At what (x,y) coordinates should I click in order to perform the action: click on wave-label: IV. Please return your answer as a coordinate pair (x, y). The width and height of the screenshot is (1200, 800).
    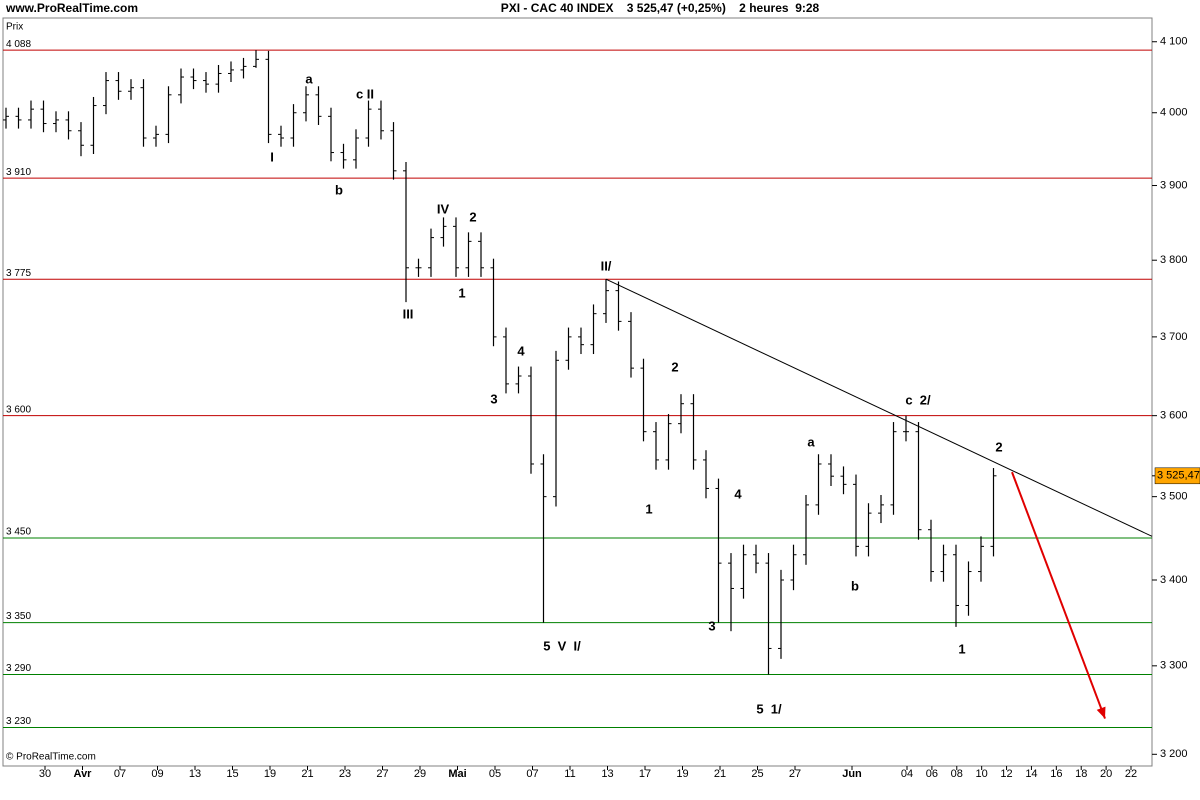
    Looking at the image, I should click on (443, 208).